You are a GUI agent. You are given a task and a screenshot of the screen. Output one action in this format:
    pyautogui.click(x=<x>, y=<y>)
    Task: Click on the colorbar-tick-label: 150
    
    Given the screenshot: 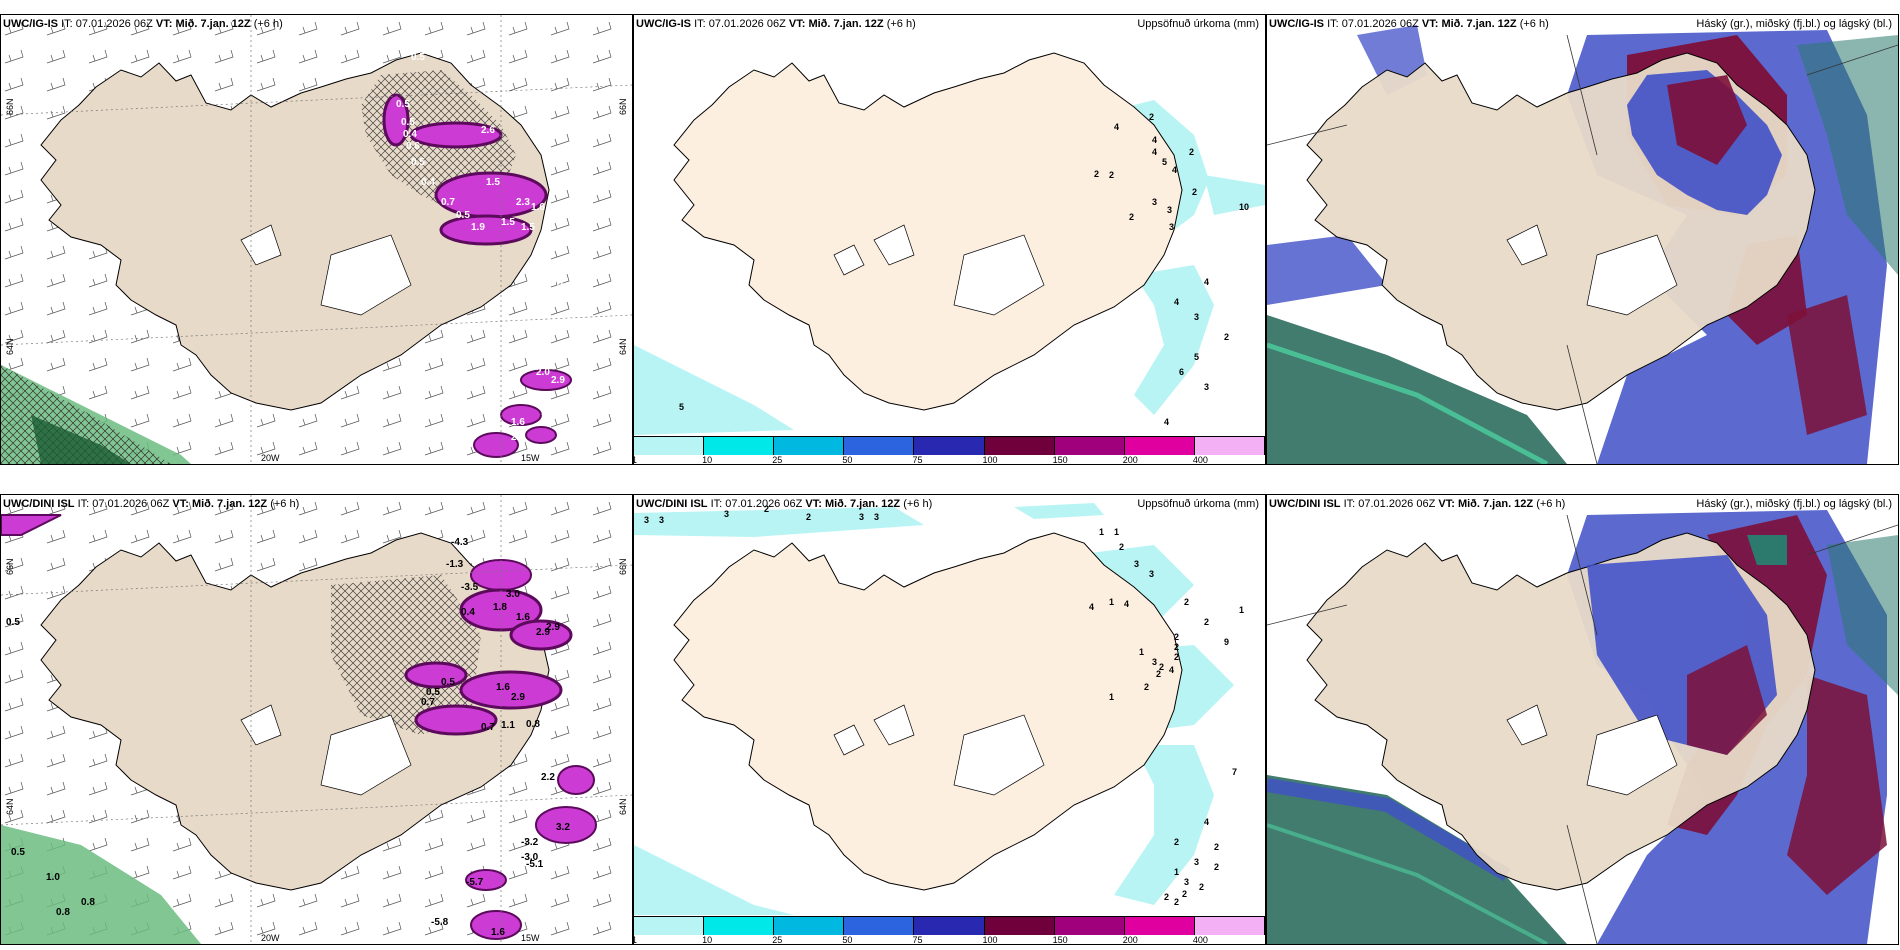 What is the action you would take?
    pyautogui.click(x=1060, y=460)
    